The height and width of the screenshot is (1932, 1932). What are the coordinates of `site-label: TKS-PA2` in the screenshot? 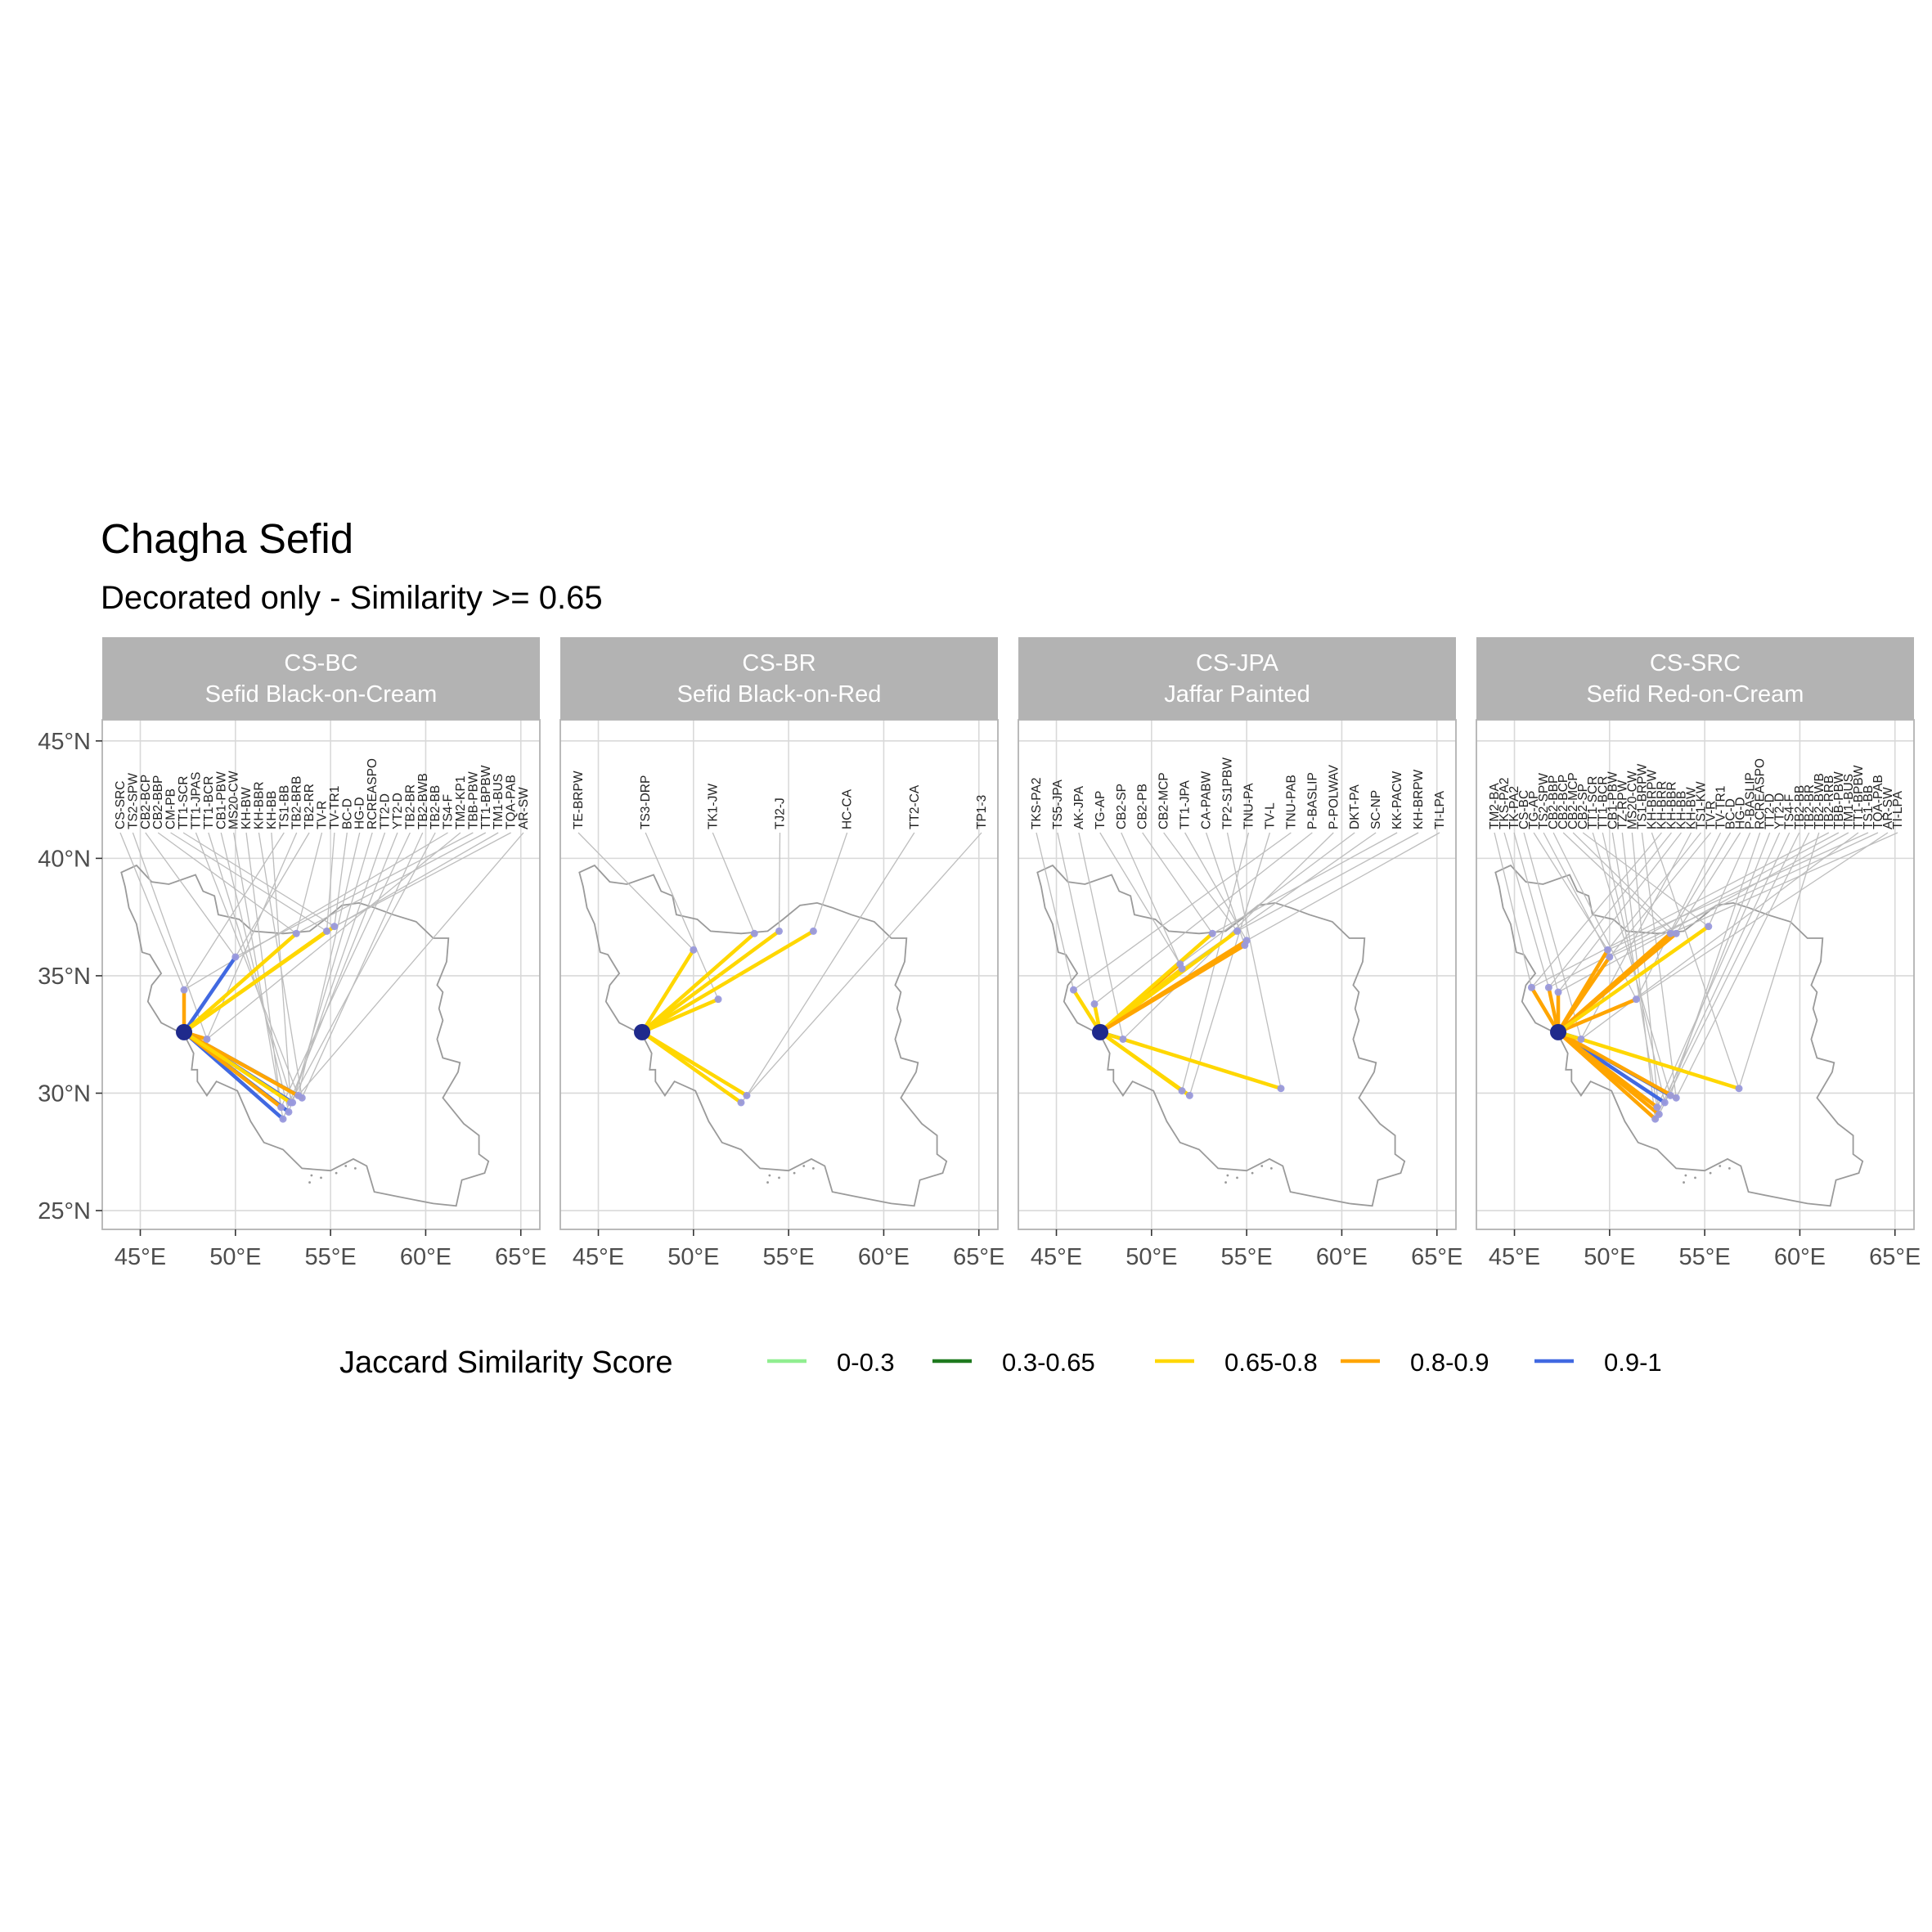 It's located at (1505, 804).